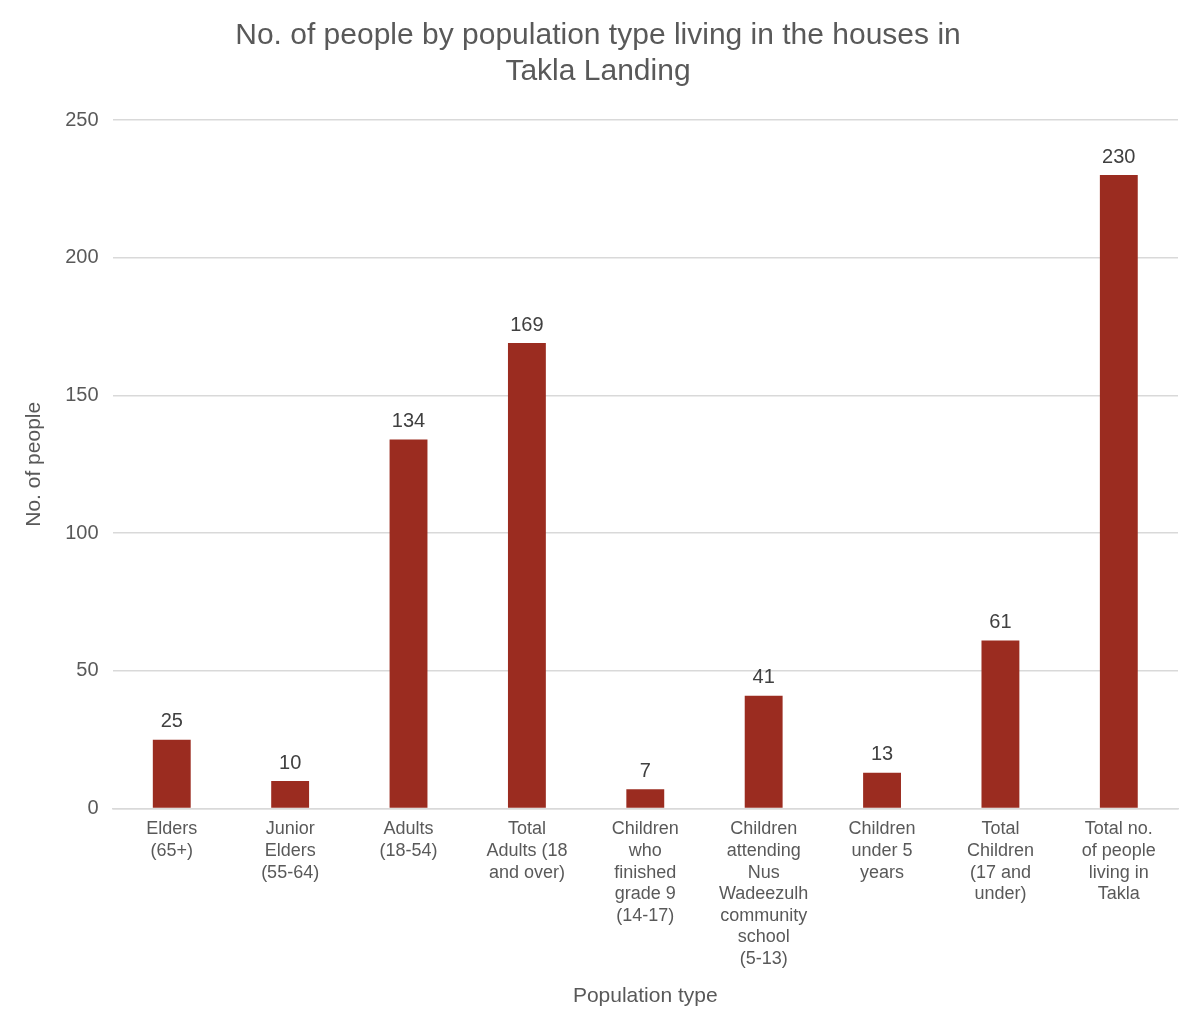 Image resolution: width=1197 pixels, height=1031 pixels. What do you see at coordinates (598, 52) in the screenshot?
I see `chart-title: No. of people by population type living in the houses in Takla Landing` at bounding box center [598, 52].